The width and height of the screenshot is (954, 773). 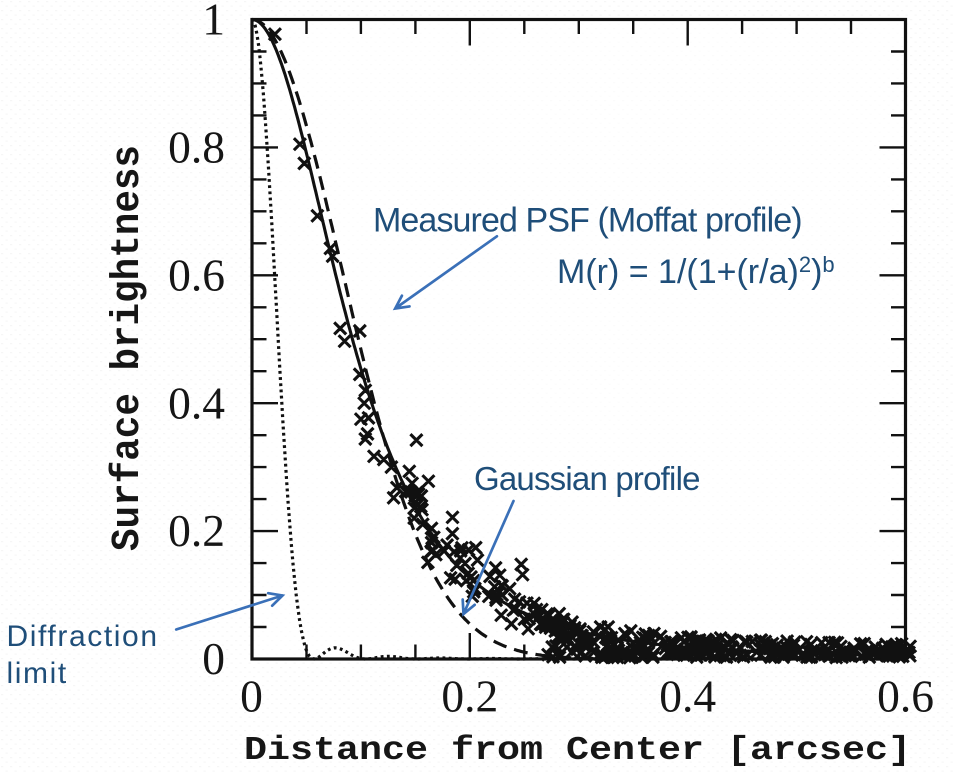 I want to click on svg-text: 0.8, so click(x=196, y=147).